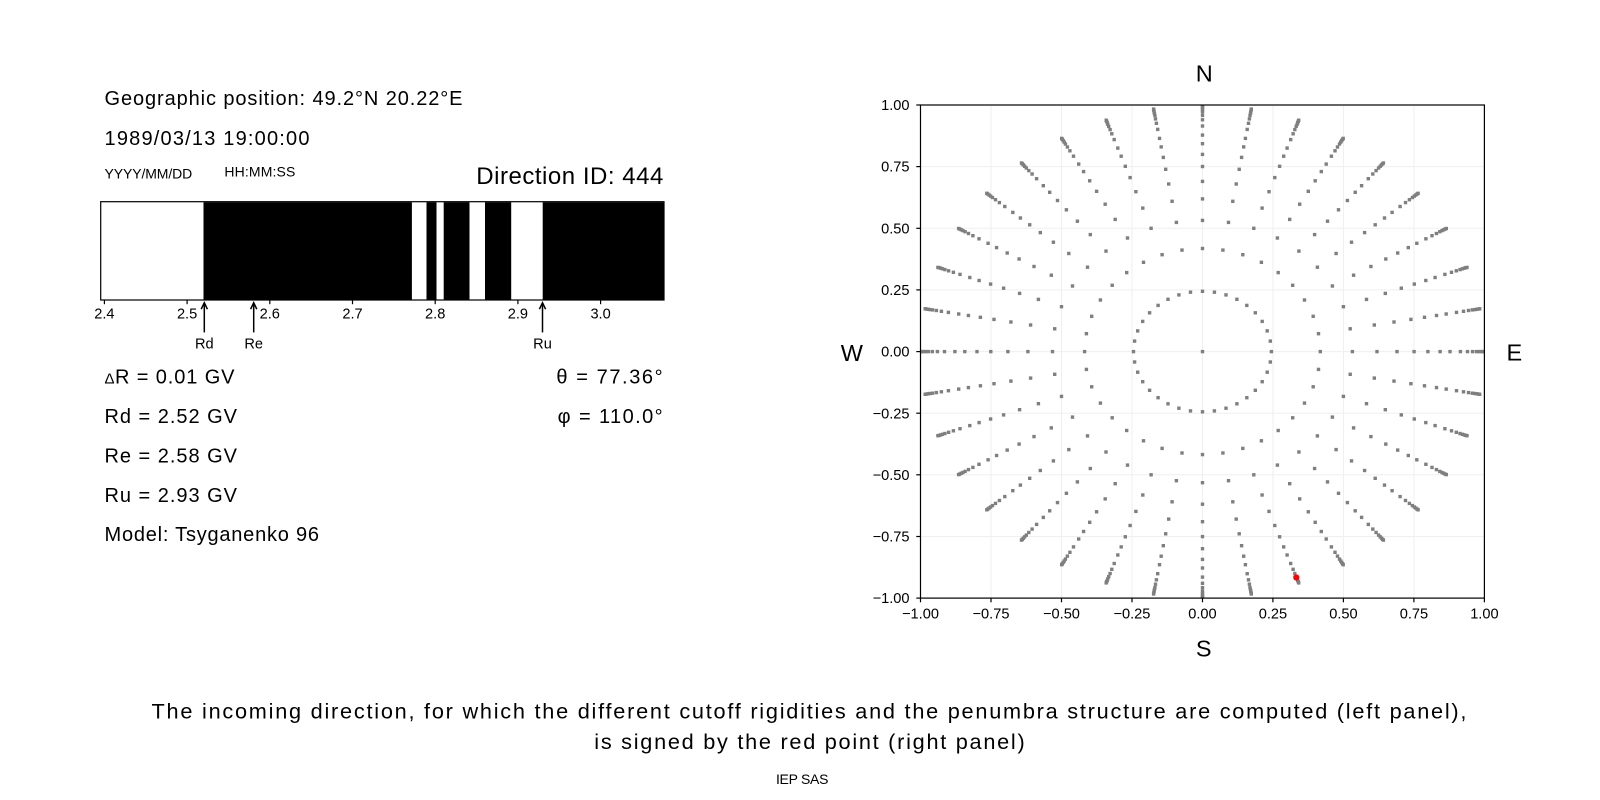  I want to click on svg-text: 2.5, so click(187, 315).